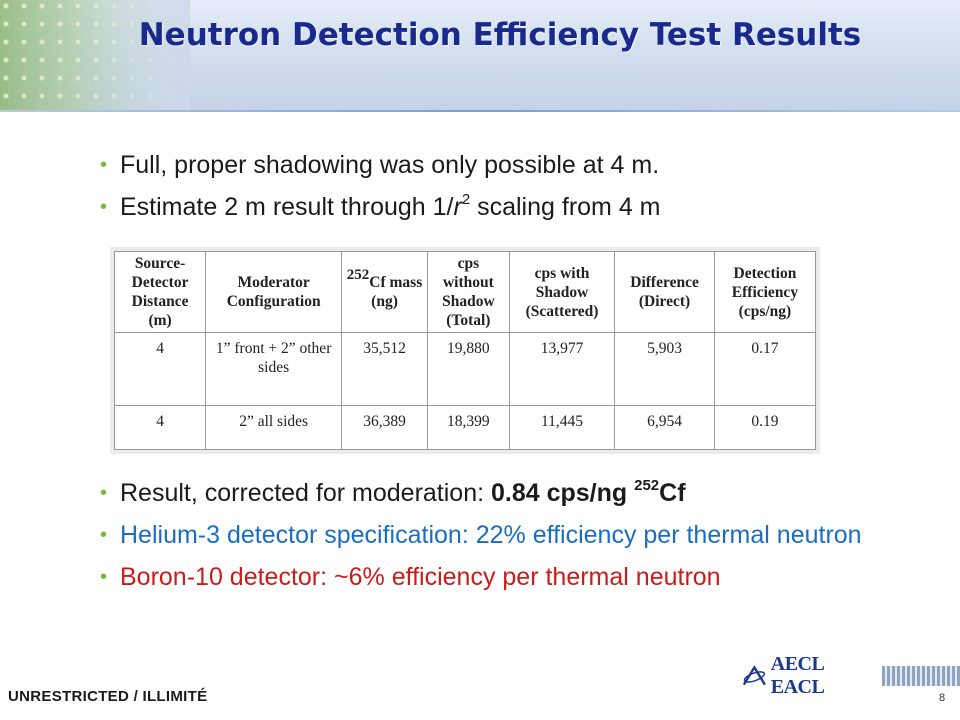  What do you see at coordinates (287, 207) in the screenshot?
I see `bullet-scaling-pre: Estimate 2 m result through 1/` at bounding box center [287, 207].